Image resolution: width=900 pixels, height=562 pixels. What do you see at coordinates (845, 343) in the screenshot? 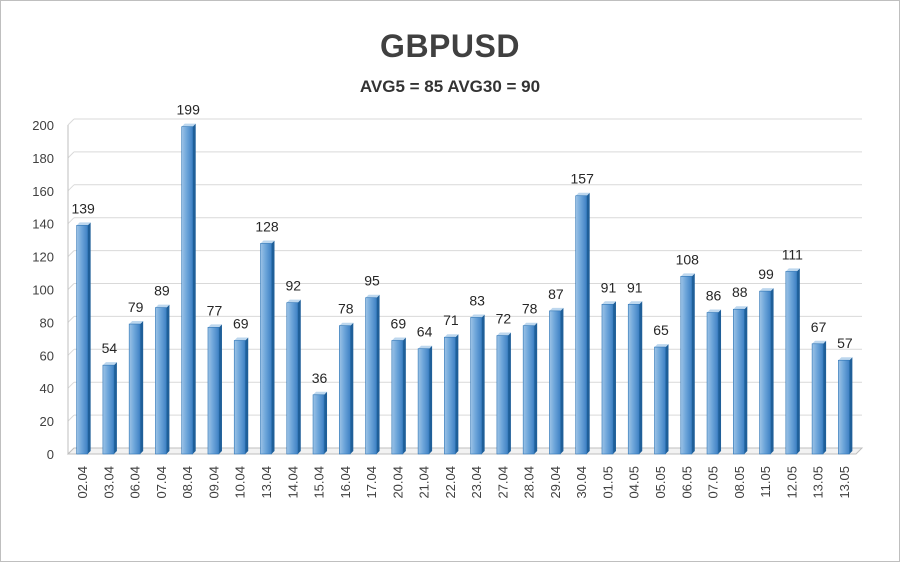
I see `data-label: 57` at bounding box center [845, 343].